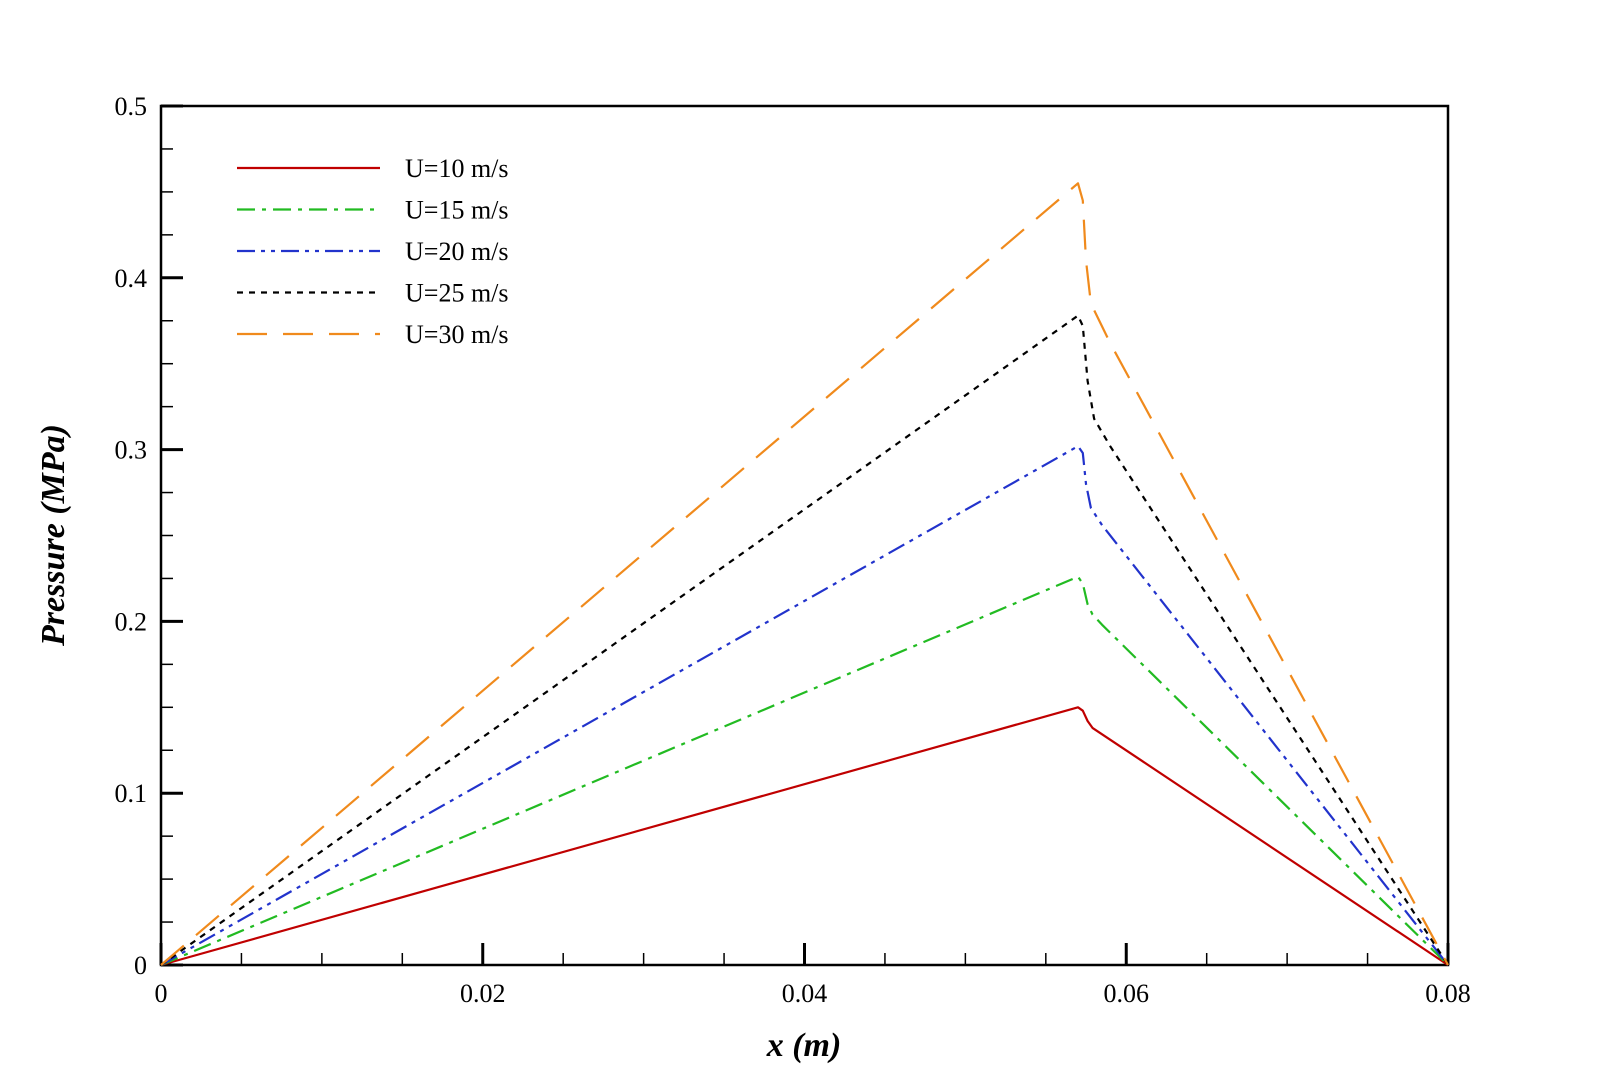 The height and width of the screenshot is (1066, 1600). I want to click on y-tick-label: 0, so click(140, 965).